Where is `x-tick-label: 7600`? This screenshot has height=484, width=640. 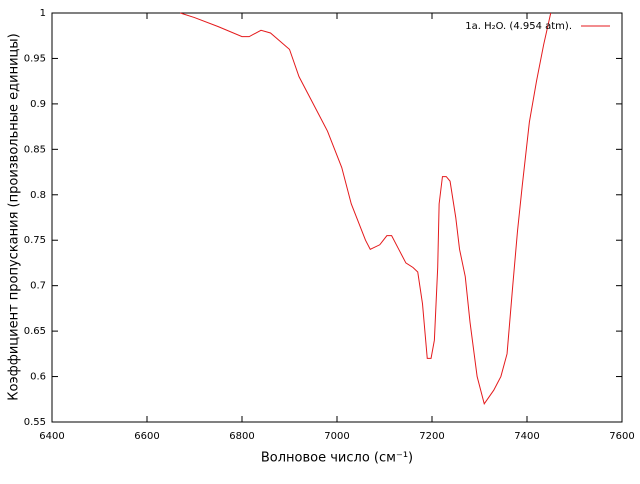 x-tick-label: 7600 is located at coordinates (621, 436).